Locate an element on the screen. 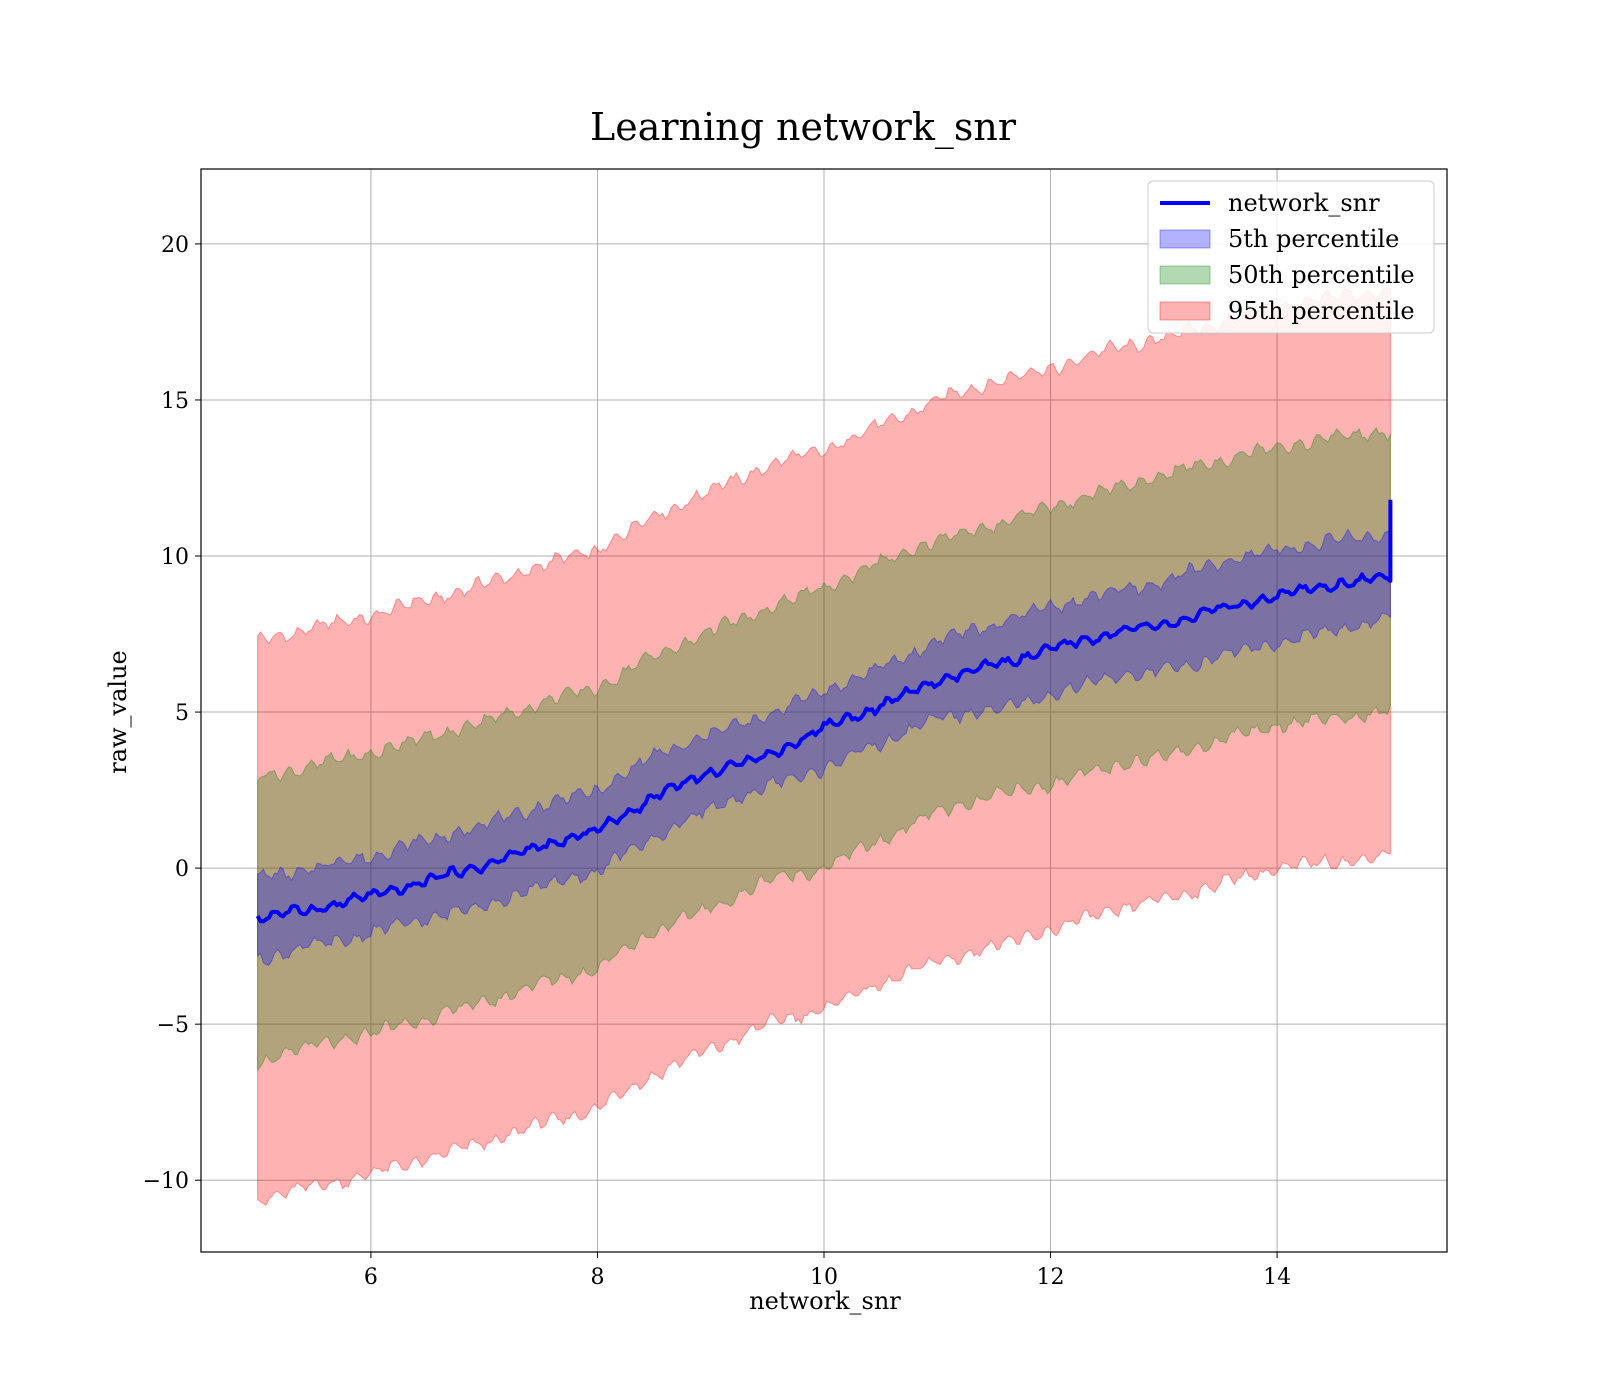  x-tick-label: 12 is located at coordinates (1051, 1277).